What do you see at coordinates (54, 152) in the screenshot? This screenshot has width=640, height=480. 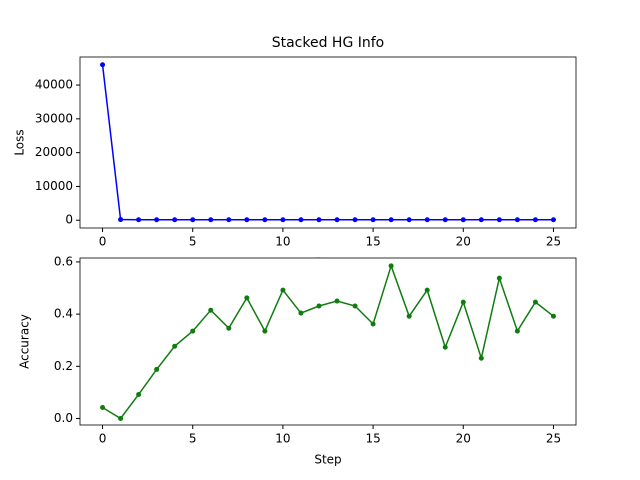 I see `y-tick-label: 20000` at bounding box center [54, 152].